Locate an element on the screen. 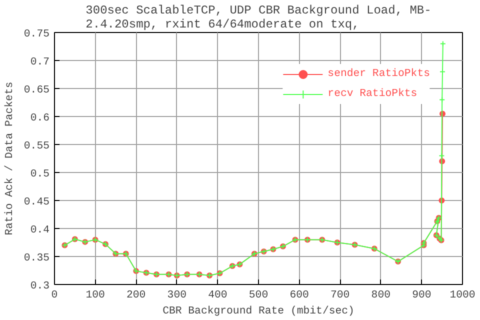 This screenshot has width=480, height=320. y-tick-label: 0.75 is located at coordinates (37, 34).